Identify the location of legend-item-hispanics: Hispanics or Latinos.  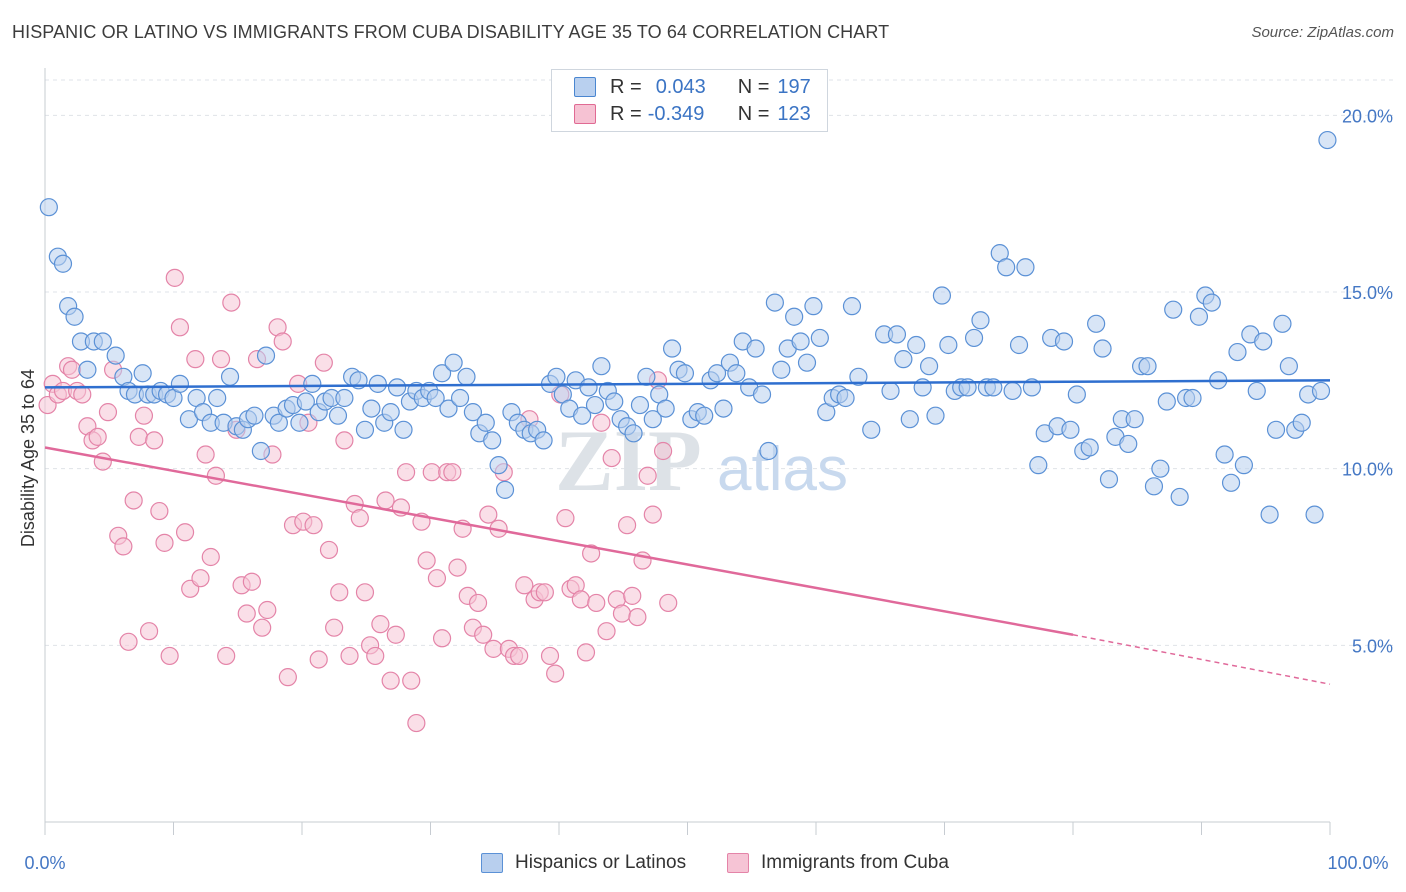
(583, 863).